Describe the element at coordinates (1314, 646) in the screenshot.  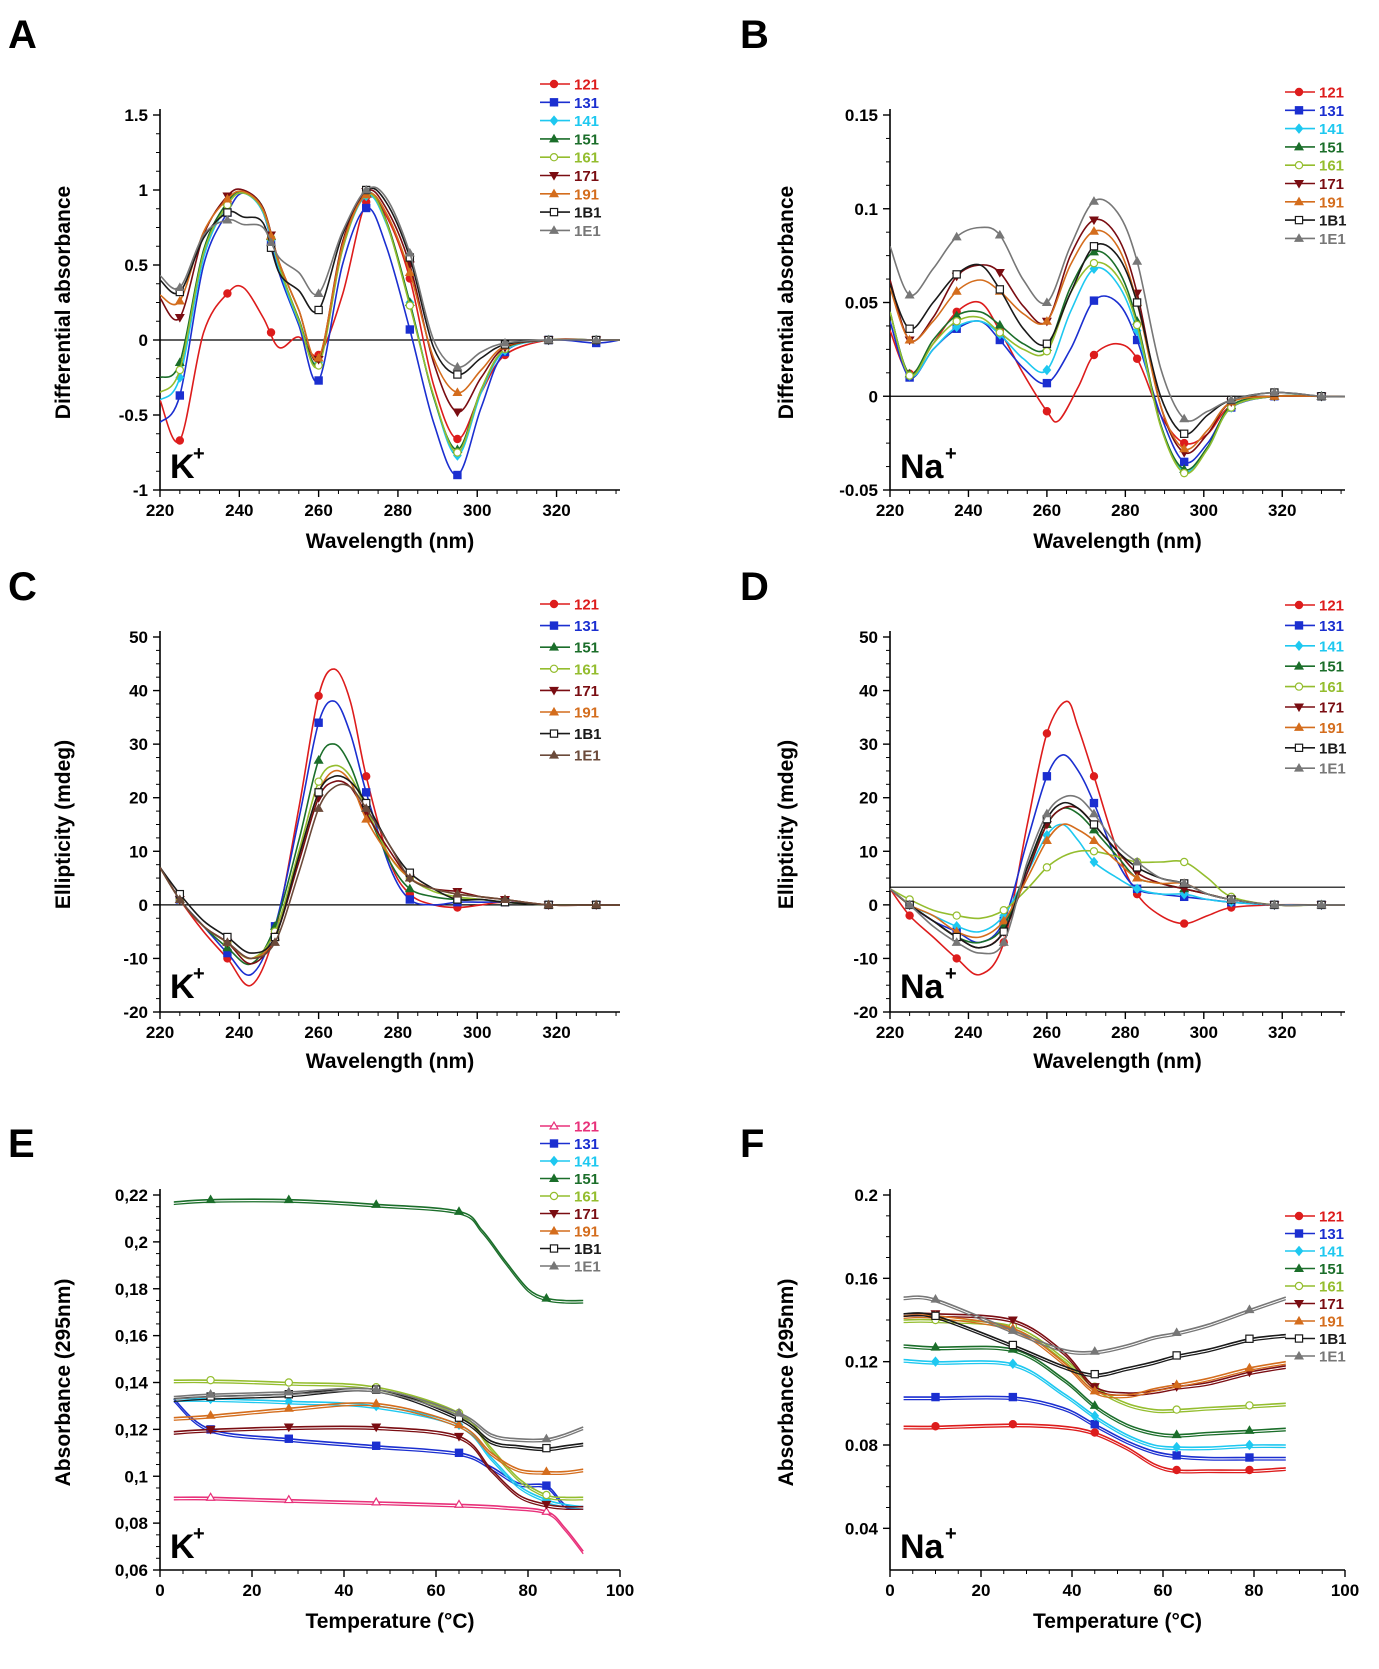
I see `legend-item: 141` at that location.